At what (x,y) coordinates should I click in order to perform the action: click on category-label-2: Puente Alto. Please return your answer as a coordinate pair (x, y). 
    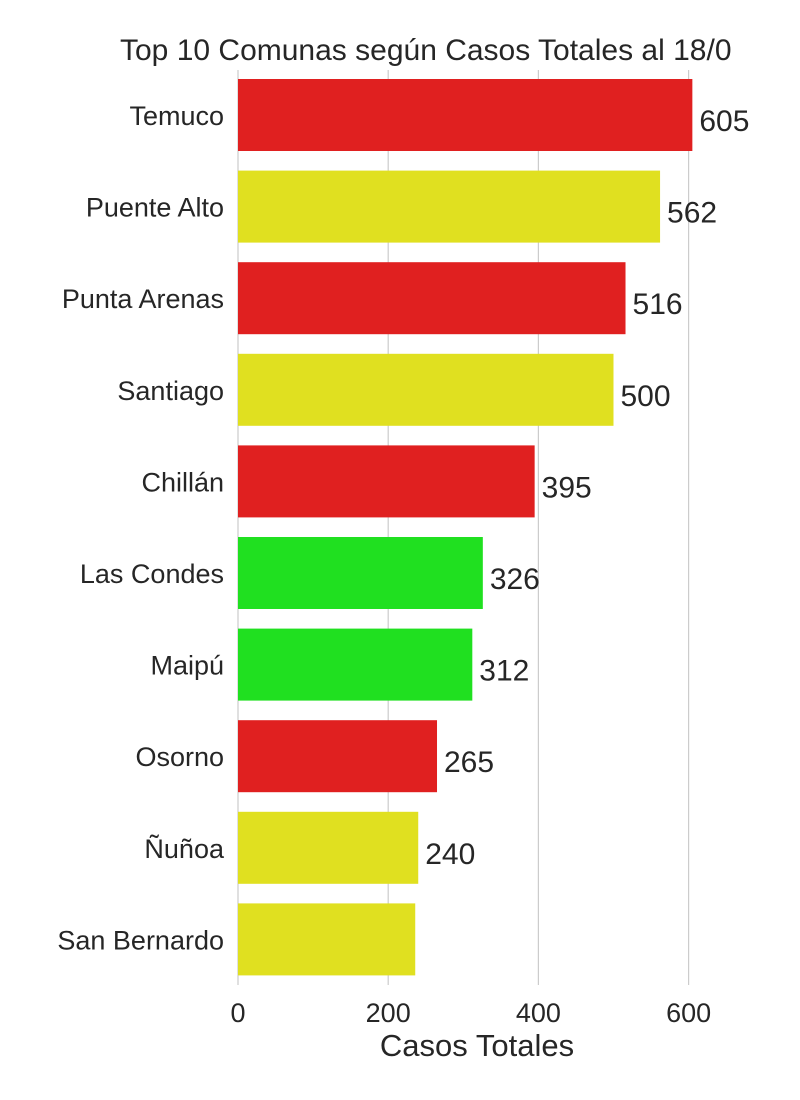
    Looking at the image, I should click on (155, 208).